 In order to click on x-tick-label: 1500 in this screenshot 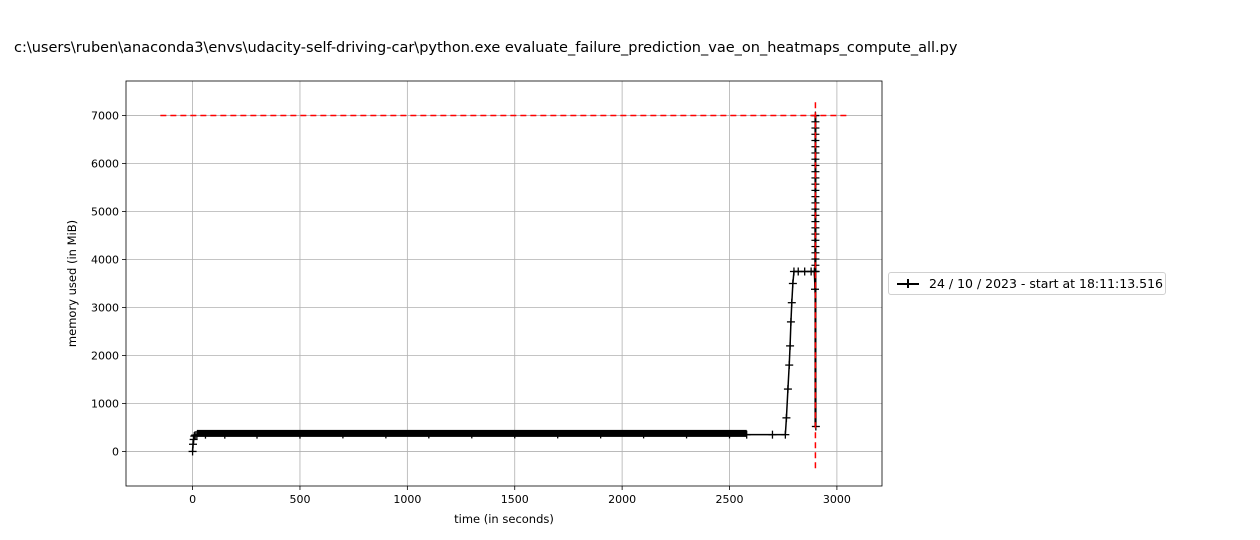, I will do `click(515, 499)`.